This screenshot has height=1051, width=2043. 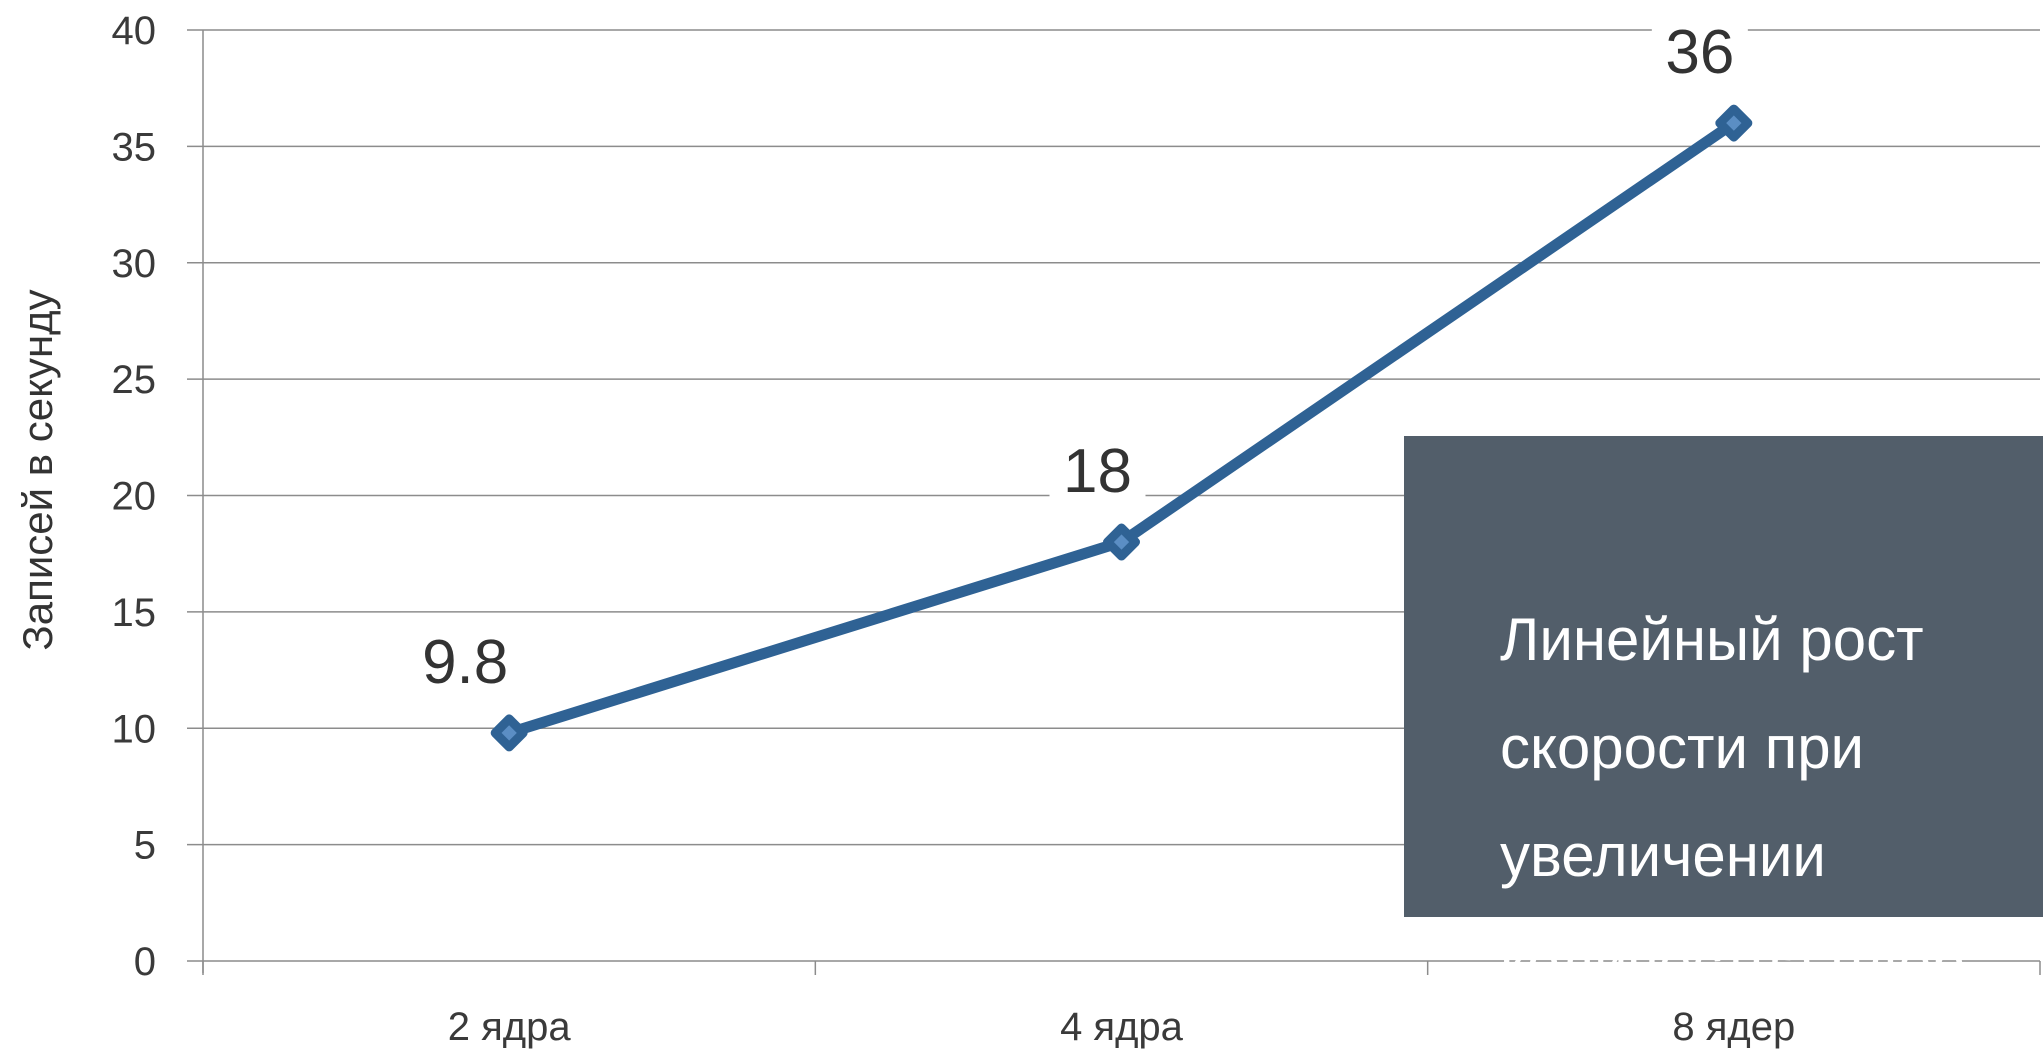 I want to click on x-tick-labels: 2 ядра 4 ядра 8 ядер, so click(x=1122, y=1027).